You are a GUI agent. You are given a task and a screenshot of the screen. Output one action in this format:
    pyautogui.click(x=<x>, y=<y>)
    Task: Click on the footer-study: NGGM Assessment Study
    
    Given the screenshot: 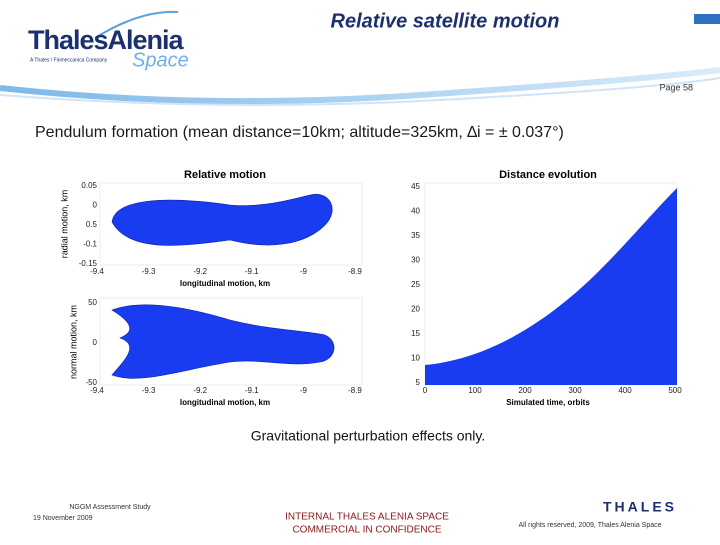 What is the action you would take?
    pyautogui.click(x=110, y=507)
    